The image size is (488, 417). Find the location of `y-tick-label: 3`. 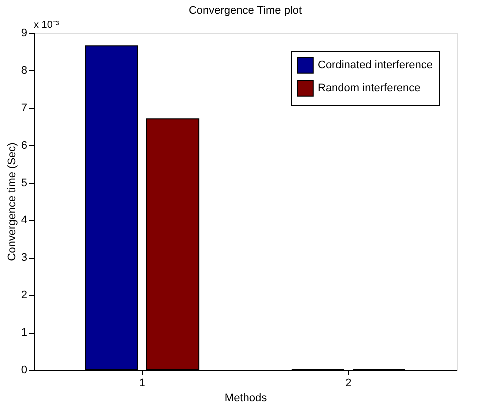

y-tick-label: 3 is located at coordinates (24, 258).